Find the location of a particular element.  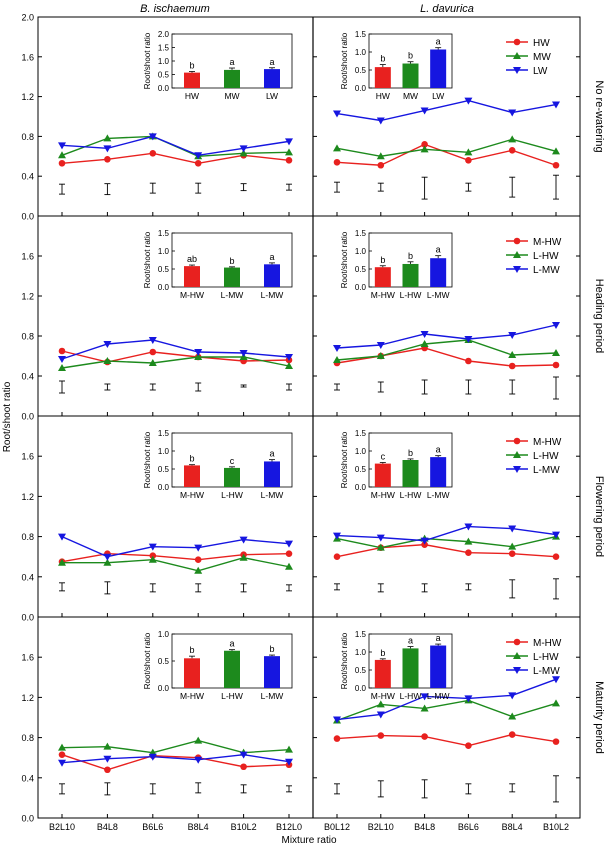

y-tick-label: 1.6 is located at coordinates (27, 57).